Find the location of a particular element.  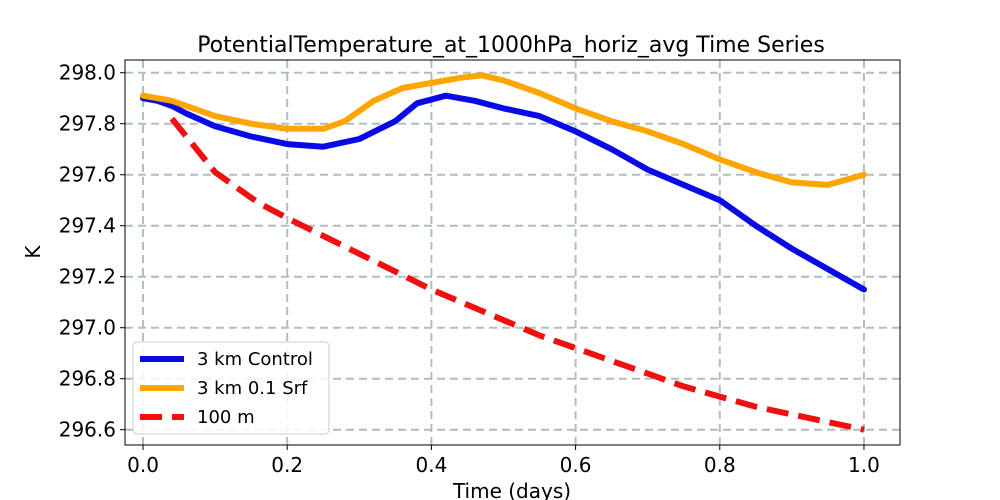

legend-label-3km-srf: 3 km 0.1 Srf is located at coordinates (252, 388).